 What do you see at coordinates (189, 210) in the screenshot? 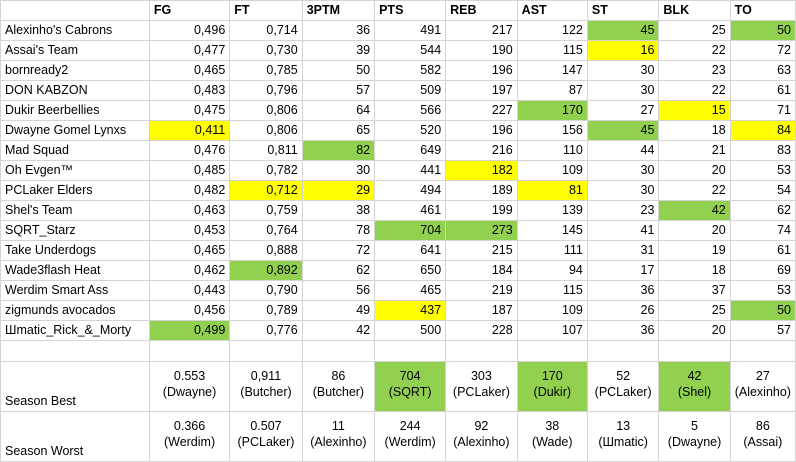
I see `stat-cell-fg: 0,463` at bounding box center [189, 210].